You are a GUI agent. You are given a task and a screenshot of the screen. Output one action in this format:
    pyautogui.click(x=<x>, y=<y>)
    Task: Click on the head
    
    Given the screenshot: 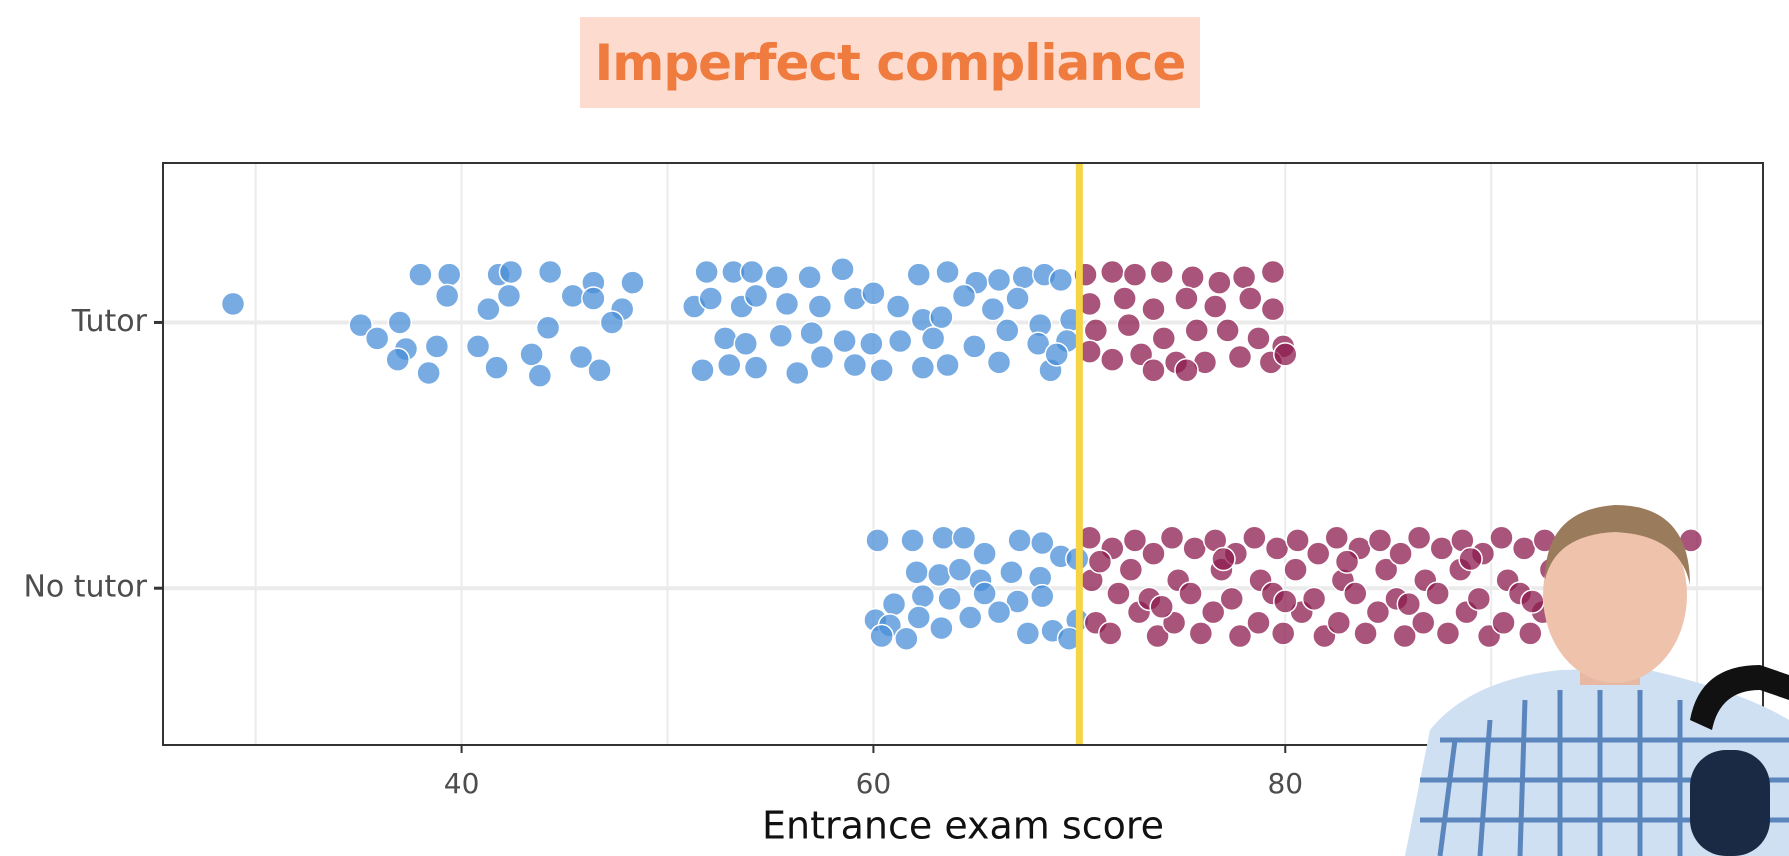 What is the action you would take?
    pyautogui.click(x=1615, y=595)
    